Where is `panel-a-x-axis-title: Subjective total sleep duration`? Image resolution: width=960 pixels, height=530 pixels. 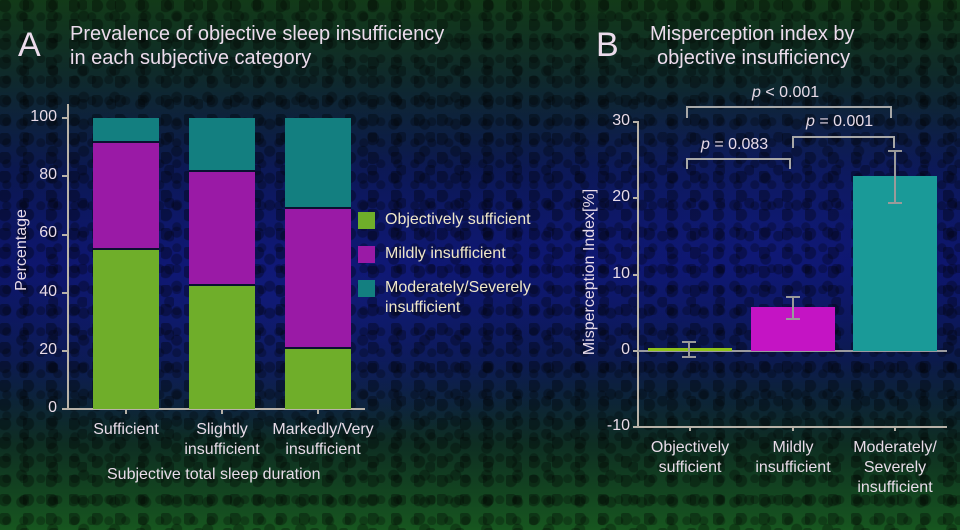
panel-a-x-axis-title: Subjective total sleep duration is located at coordinates (214, 474).